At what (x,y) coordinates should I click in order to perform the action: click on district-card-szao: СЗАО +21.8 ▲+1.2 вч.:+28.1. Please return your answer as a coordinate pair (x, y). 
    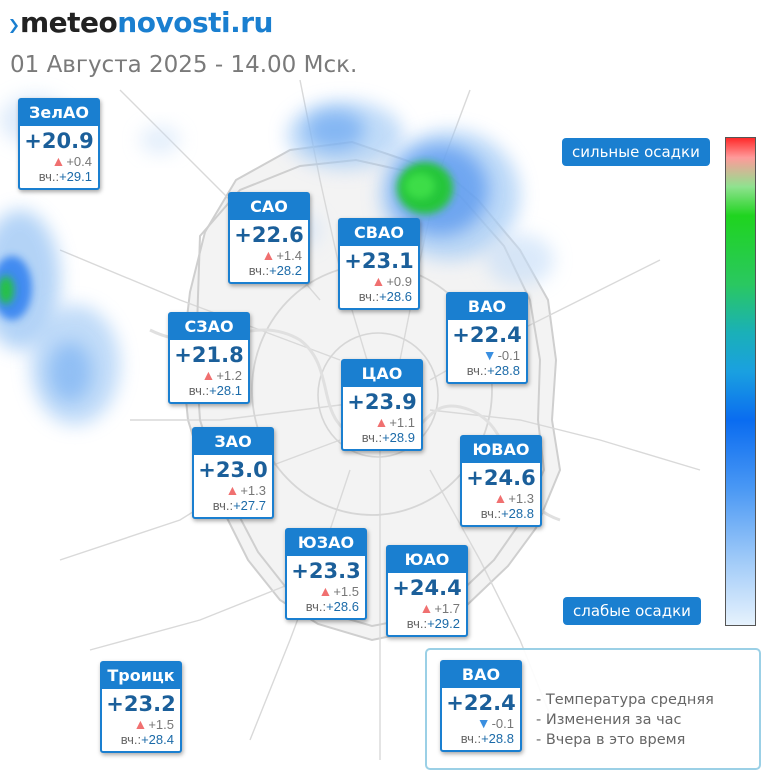
    Looking at the image, I should click on (209, 358).